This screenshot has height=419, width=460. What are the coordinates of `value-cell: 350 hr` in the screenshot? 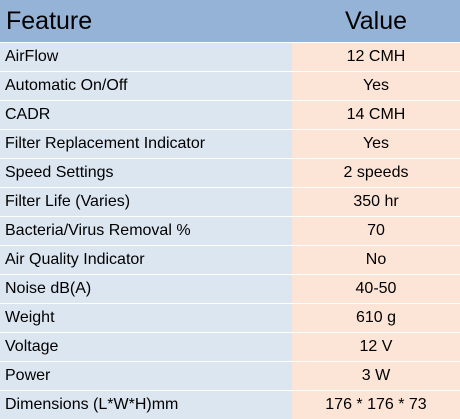 It's located at (376, 202).